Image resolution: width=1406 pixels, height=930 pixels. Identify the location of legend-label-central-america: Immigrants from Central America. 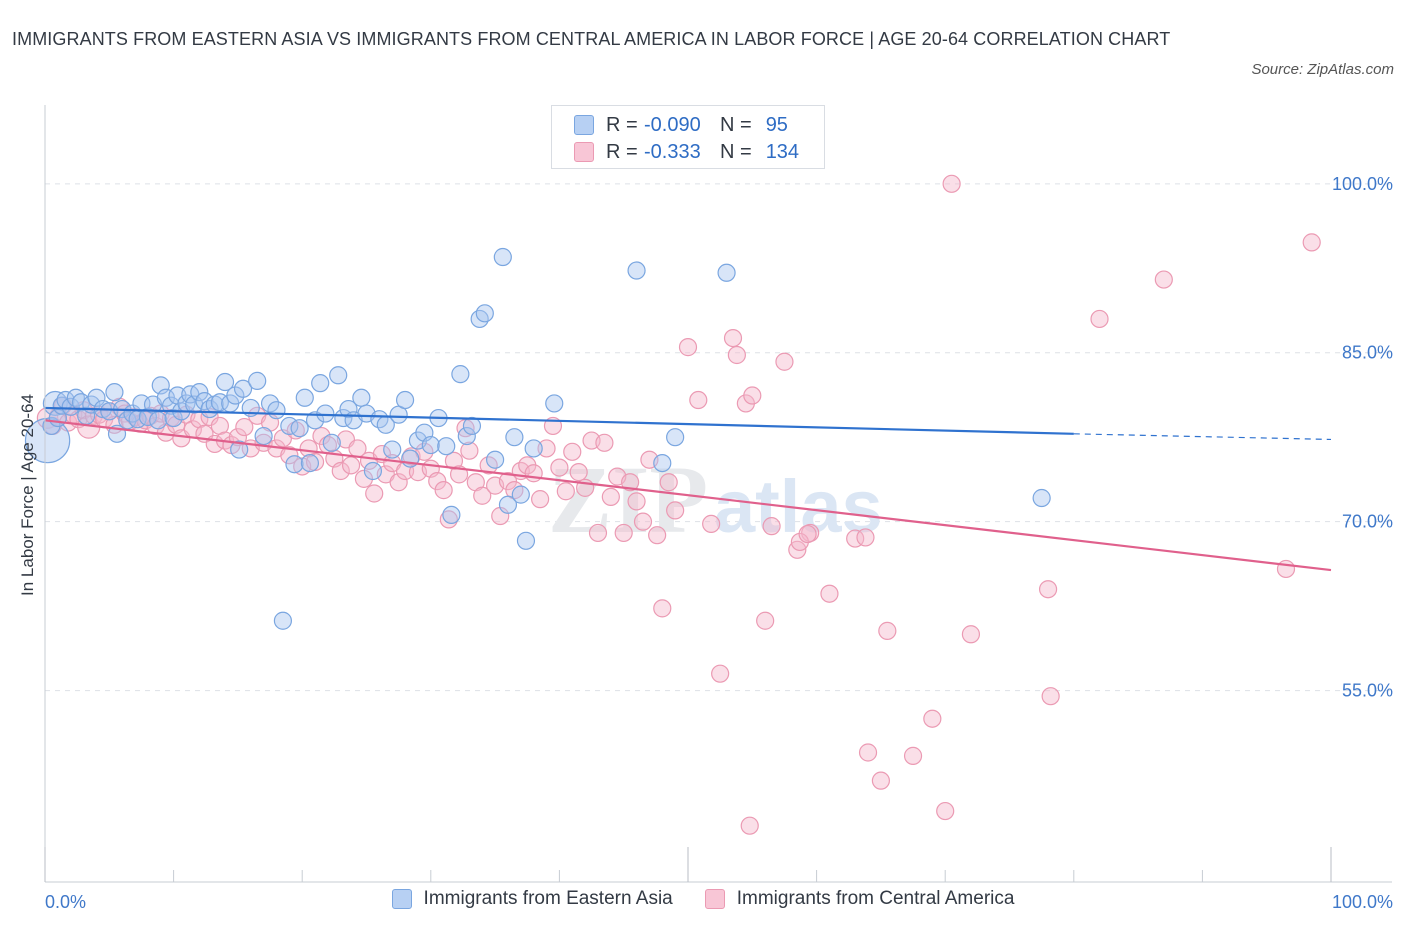
(875, 898).